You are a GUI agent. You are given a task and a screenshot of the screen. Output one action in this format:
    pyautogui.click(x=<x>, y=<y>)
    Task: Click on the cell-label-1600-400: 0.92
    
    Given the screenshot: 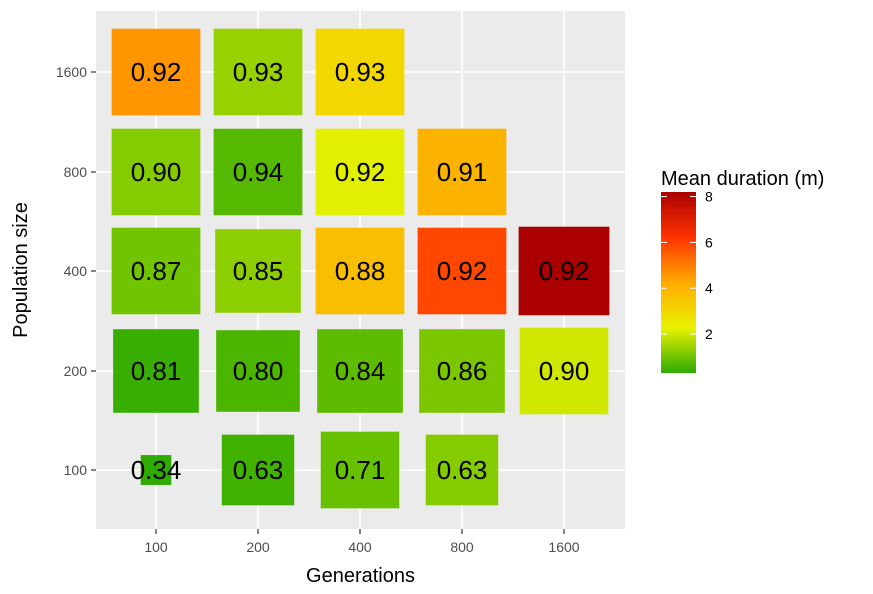 What is the action you would take?
    pyautogui.click(x=564, y=271)
    